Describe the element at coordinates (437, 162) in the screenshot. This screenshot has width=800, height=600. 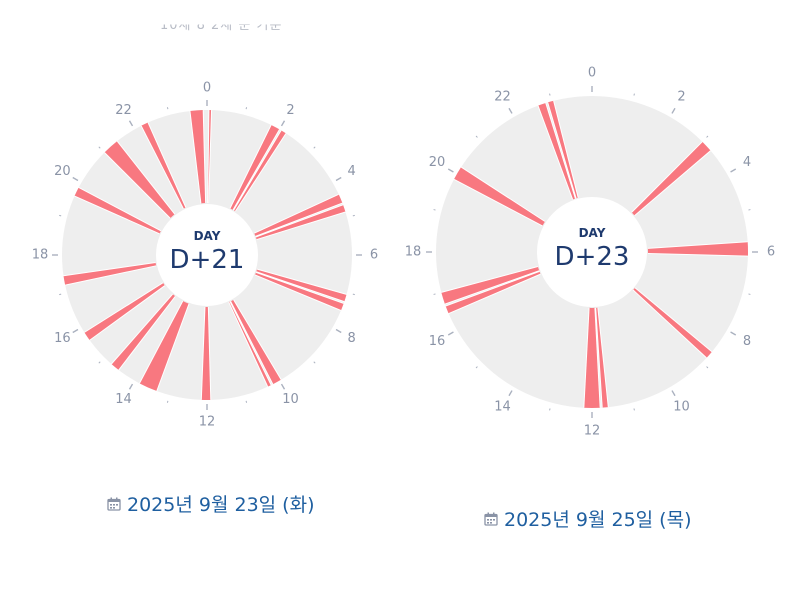
I see `hour-label-2-20: 20` at that location.